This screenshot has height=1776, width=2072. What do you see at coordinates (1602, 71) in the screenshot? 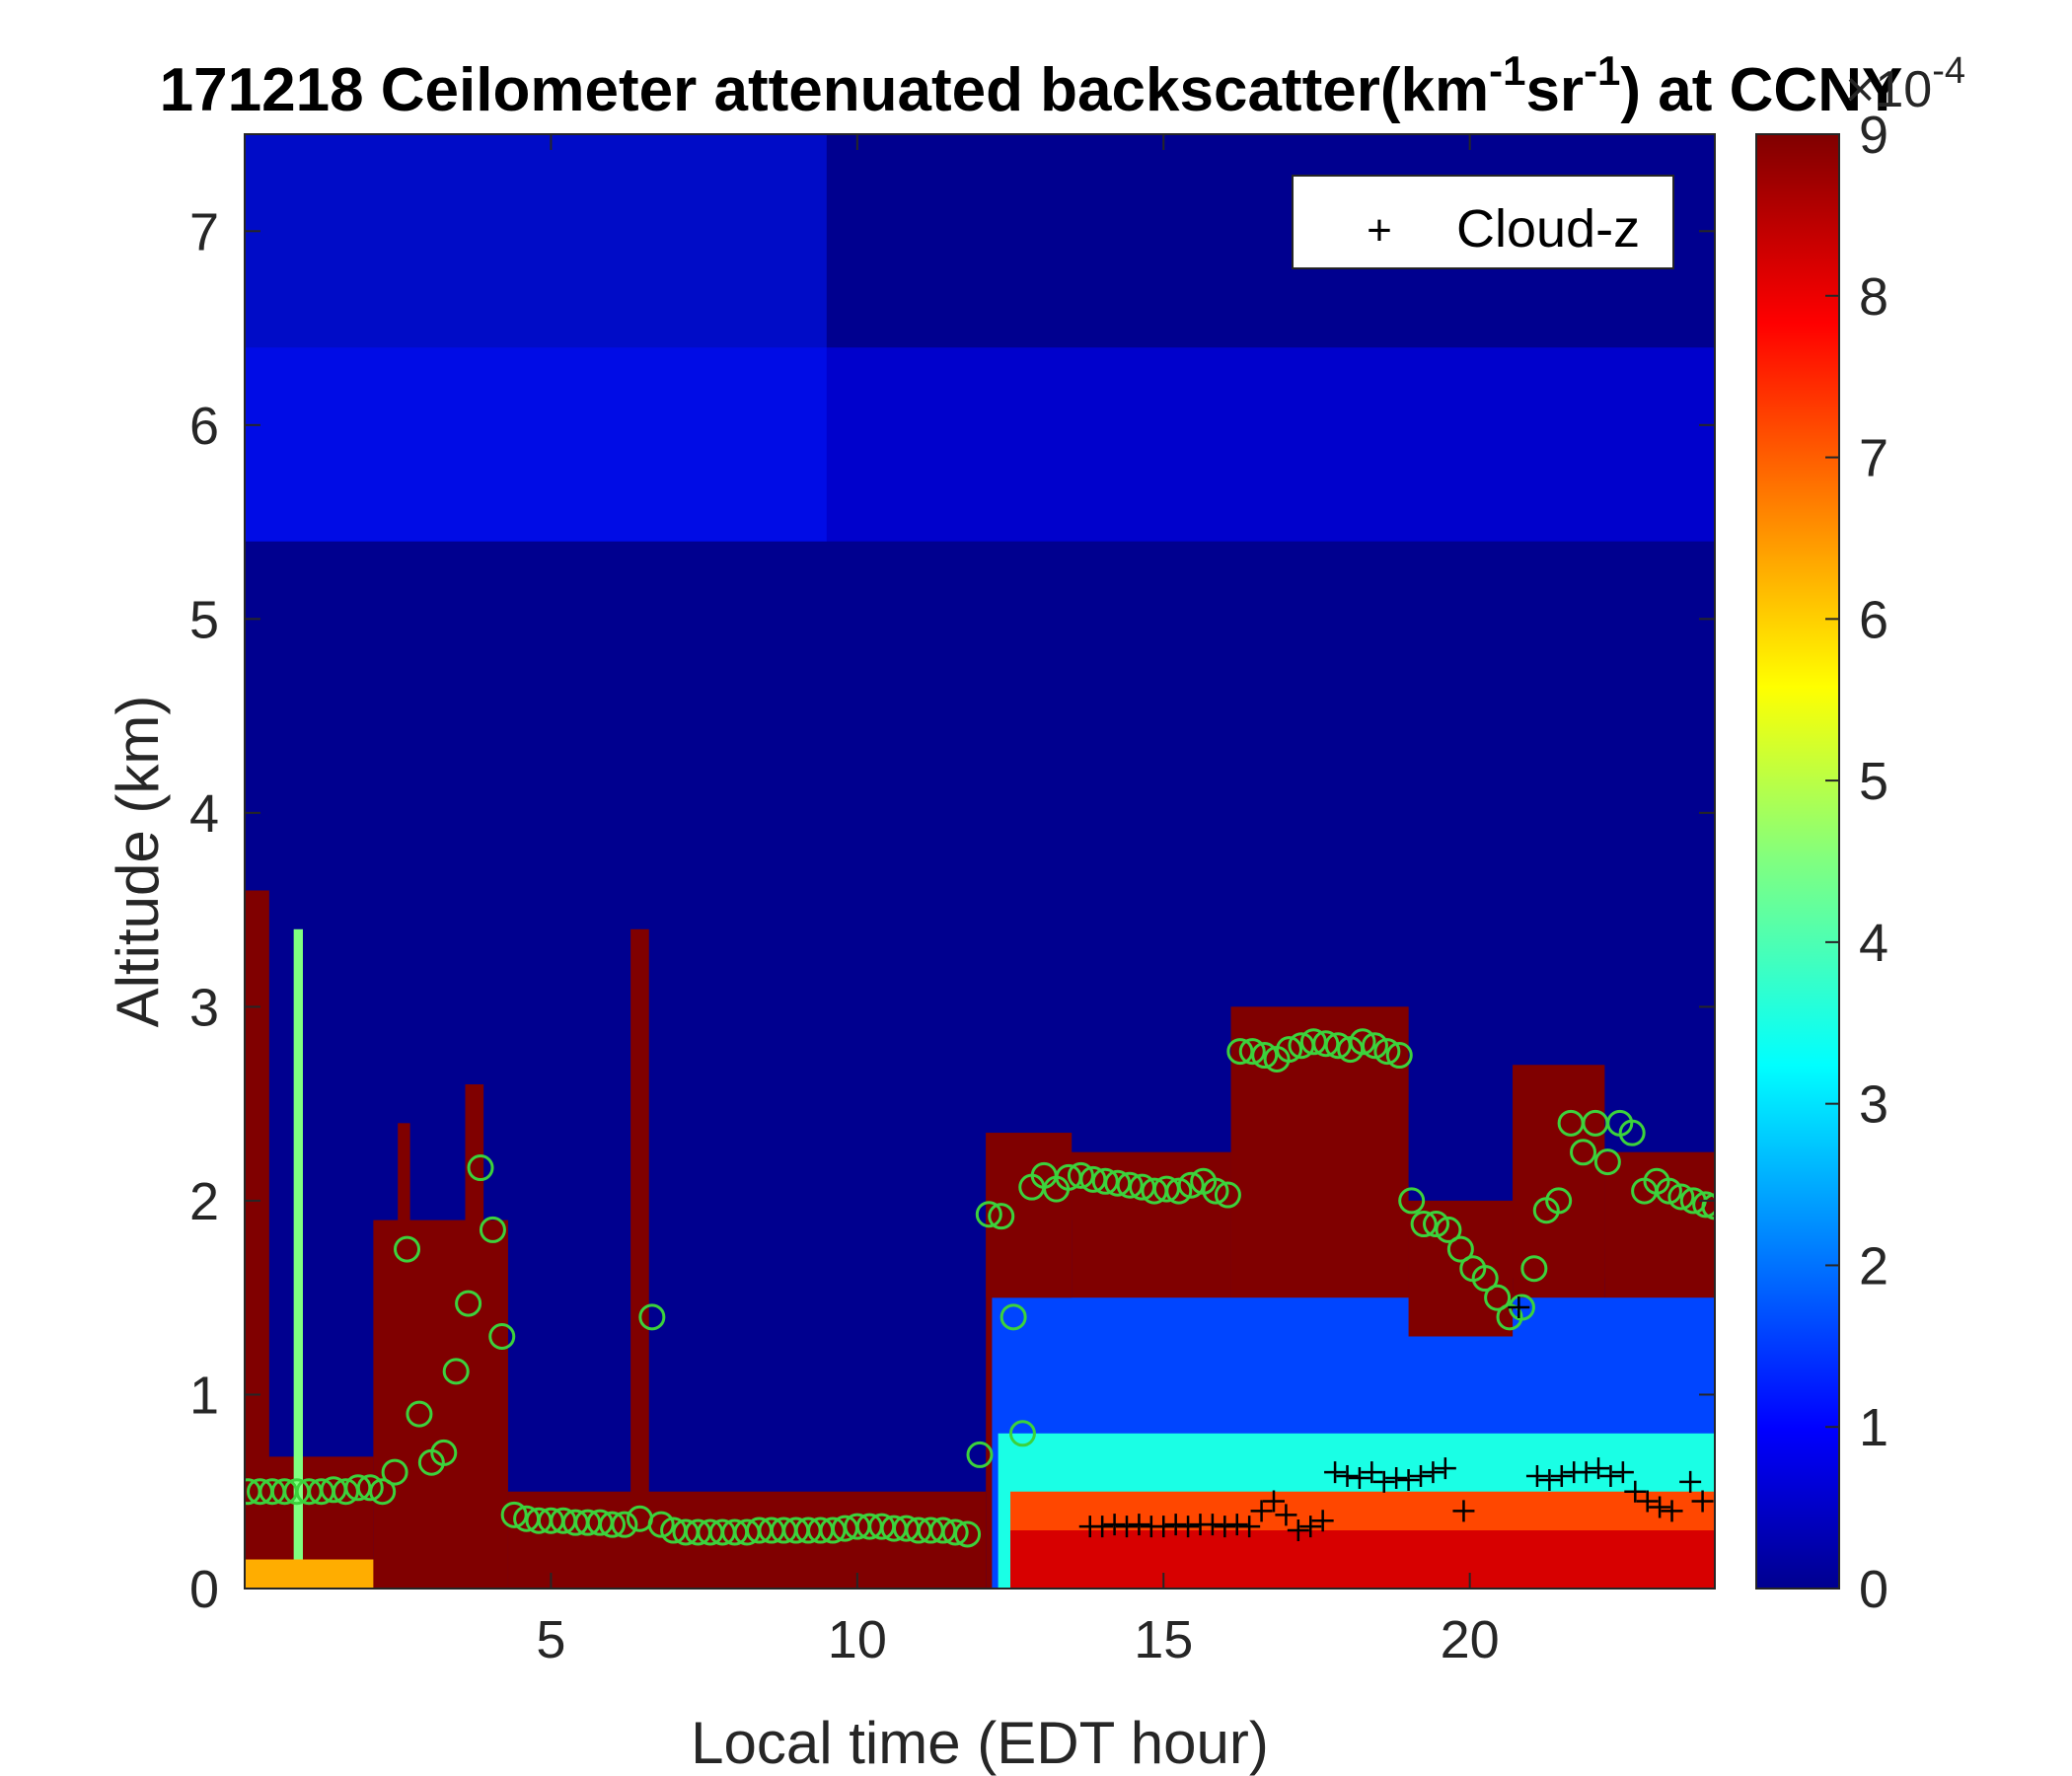
I see `title-exponent-2: -1` at bounding box center [1602, 71].